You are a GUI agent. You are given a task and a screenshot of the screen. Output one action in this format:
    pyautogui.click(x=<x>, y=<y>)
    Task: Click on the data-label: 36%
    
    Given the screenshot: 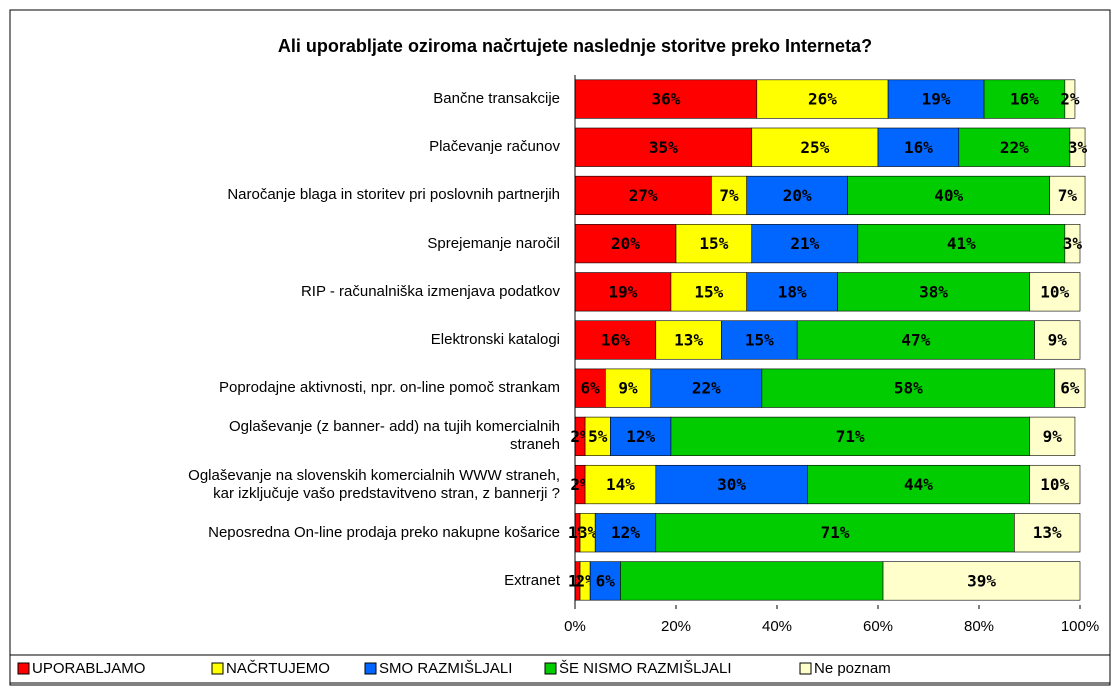 What is the action you would take?
    pyautogui.click(x=665, y=99)
    